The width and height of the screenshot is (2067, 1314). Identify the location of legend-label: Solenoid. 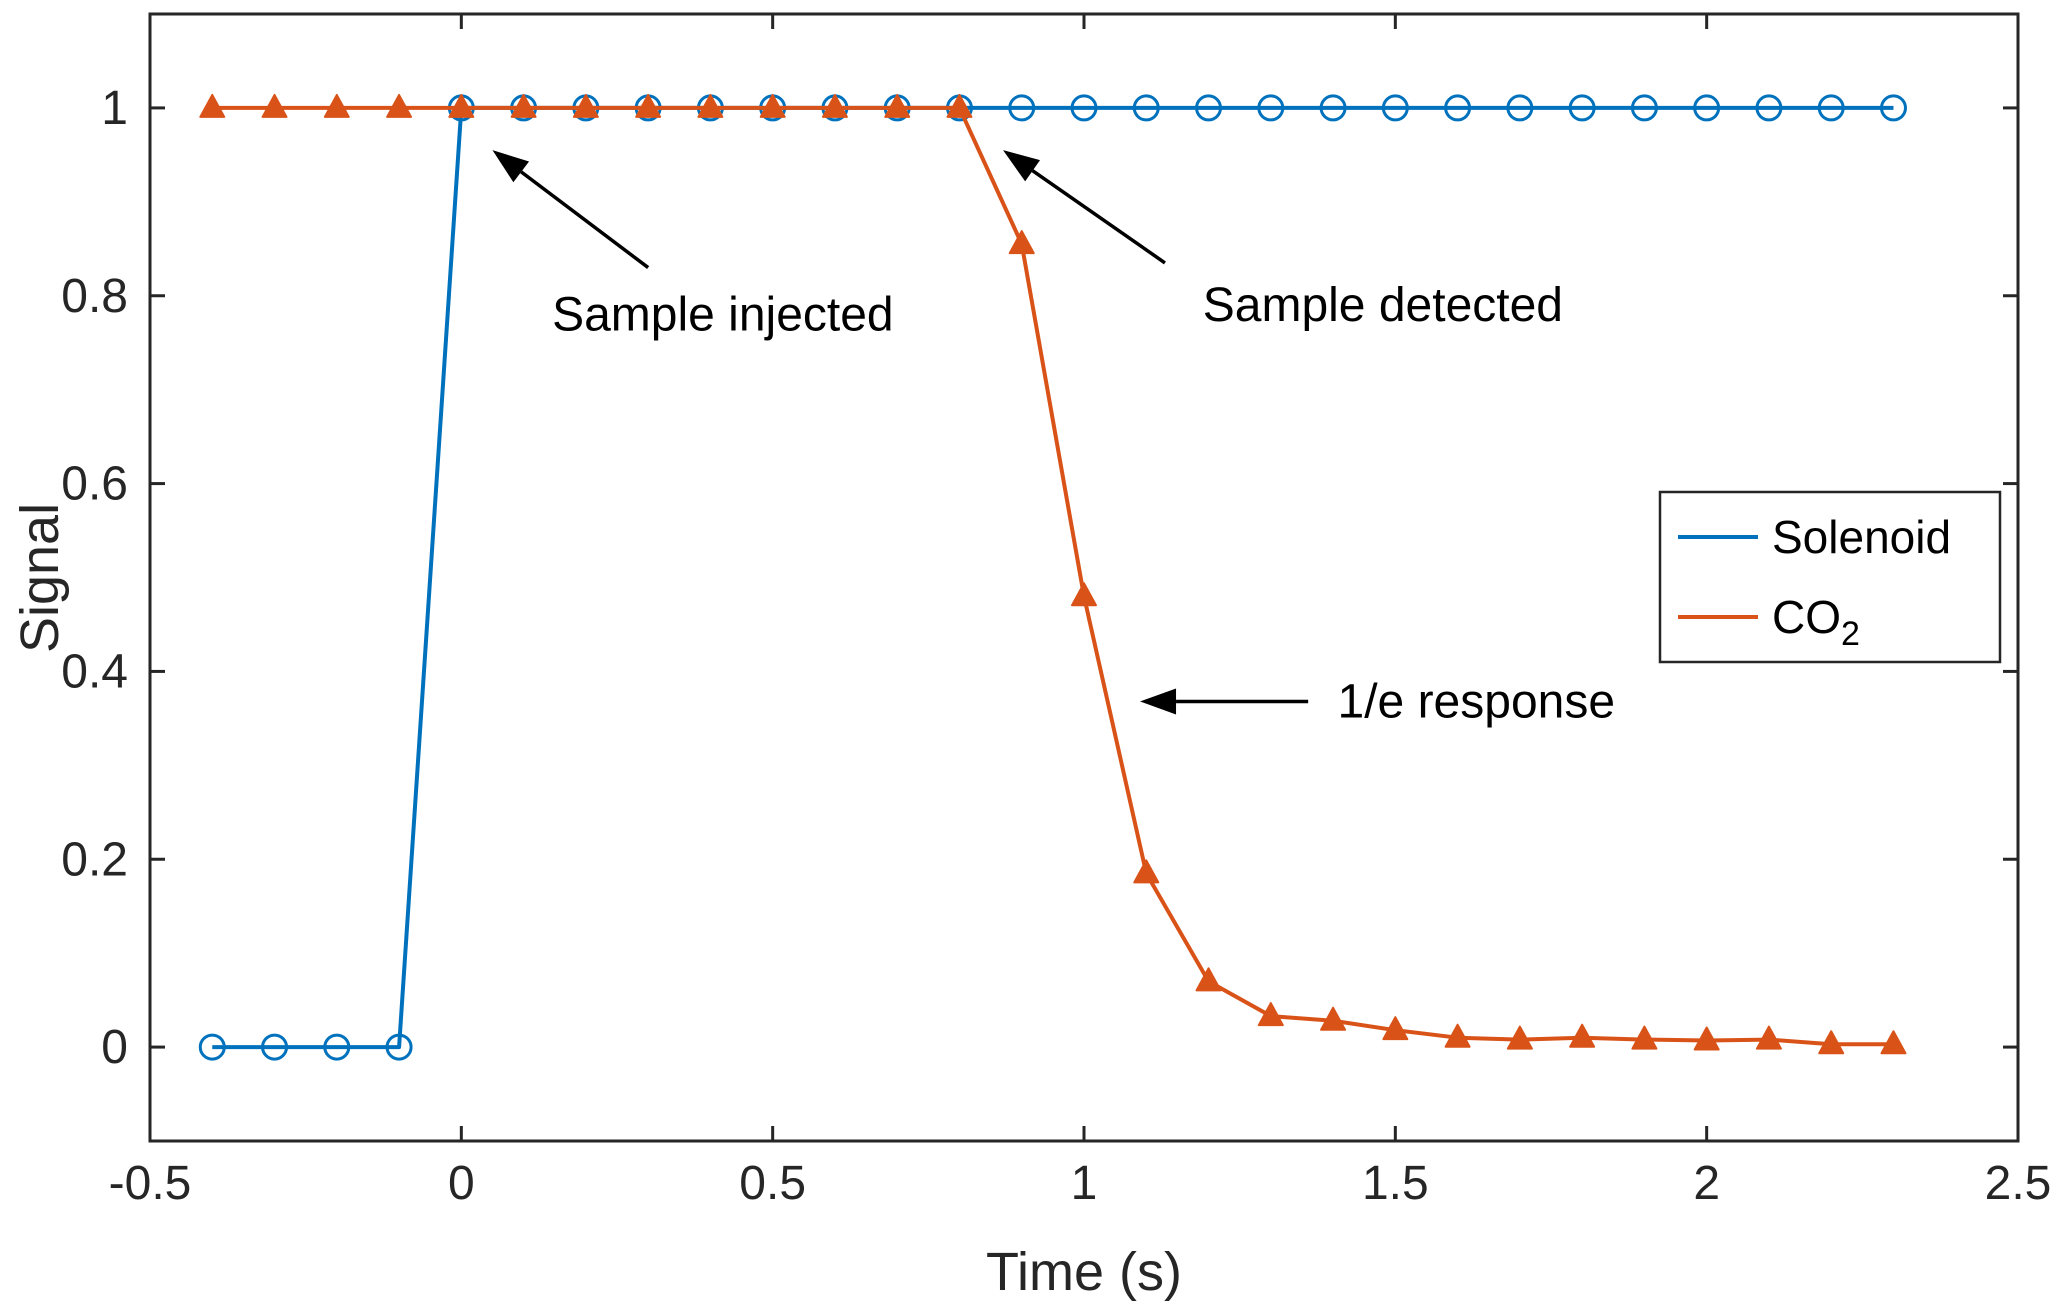
(1861, 537).